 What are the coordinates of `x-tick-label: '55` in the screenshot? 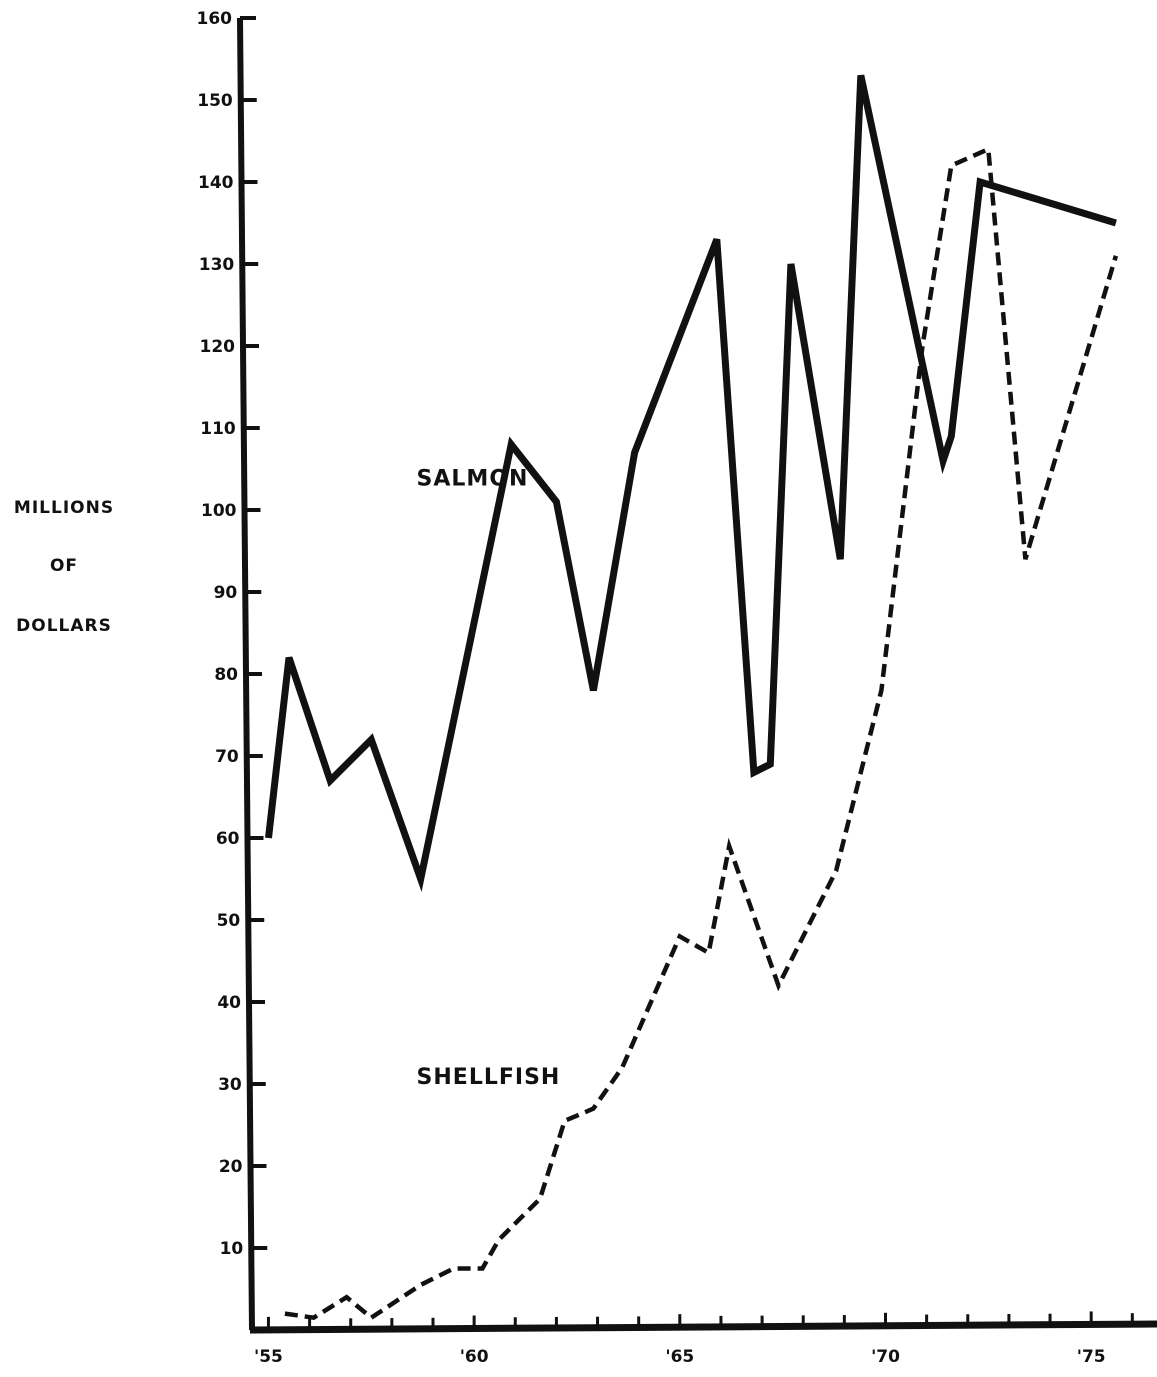 It's located at (268, 1357).